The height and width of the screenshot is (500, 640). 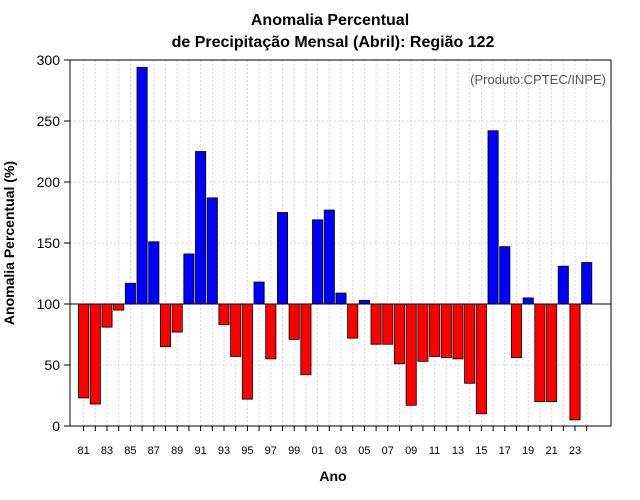 I want to click on x-tick-label: 03, so click(x=341, y=451).